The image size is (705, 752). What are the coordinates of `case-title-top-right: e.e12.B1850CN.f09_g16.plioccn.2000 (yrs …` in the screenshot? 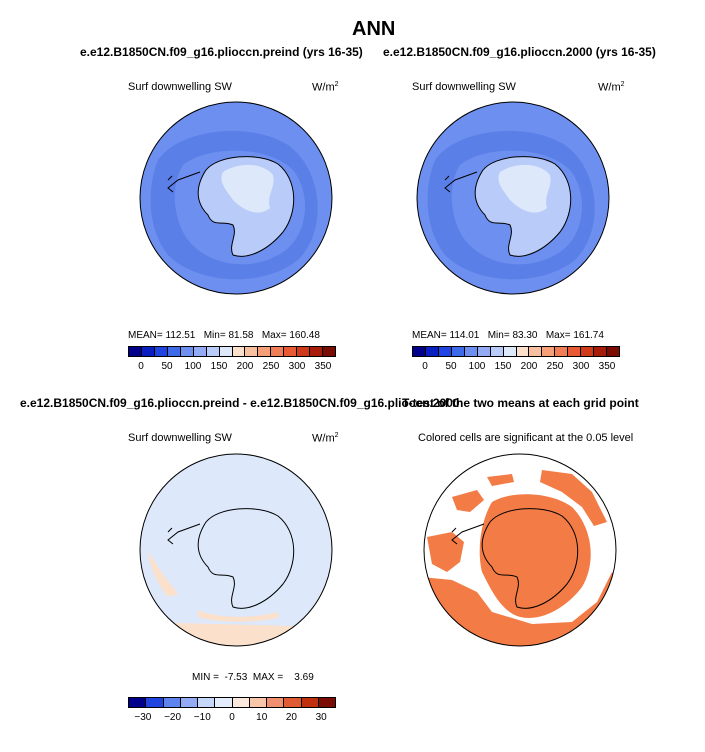 It's located at (519, 52).